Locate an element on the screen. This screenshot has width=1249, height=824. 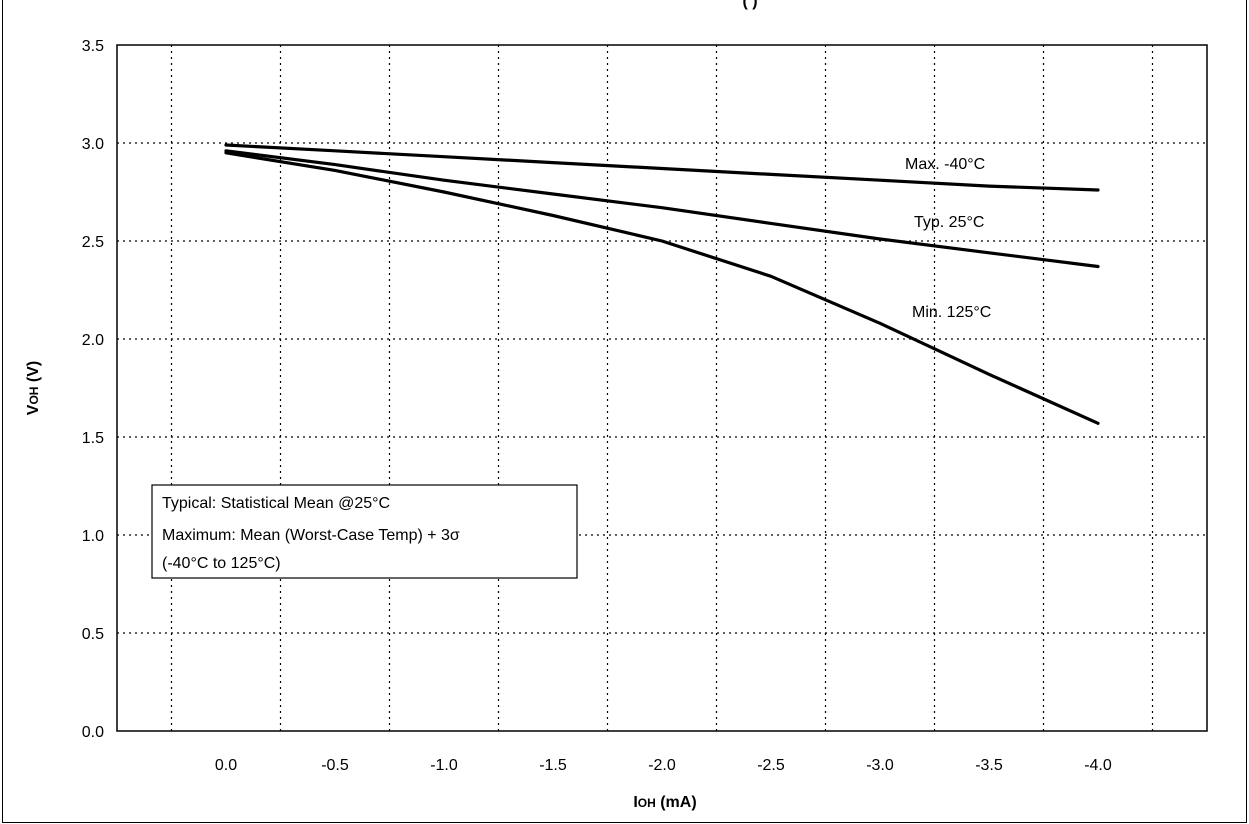
x-tick-label: -3.0 is located at coordinates (880, 765).